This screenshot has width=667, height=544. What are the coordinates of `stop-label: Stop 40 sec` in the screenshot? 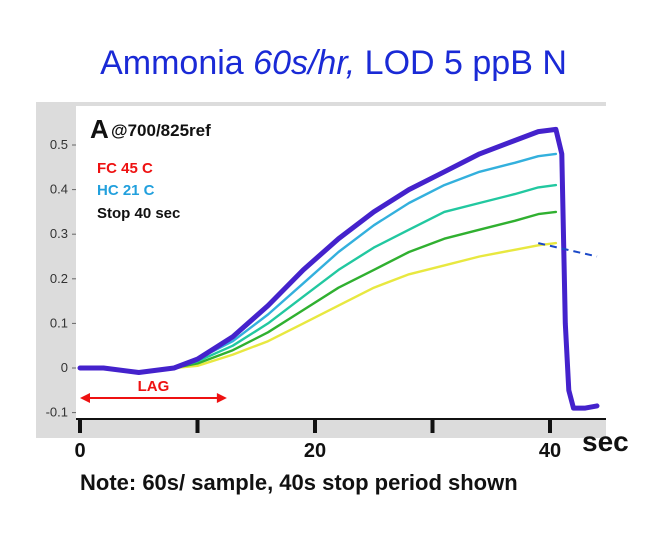 It's located at (138, 213).